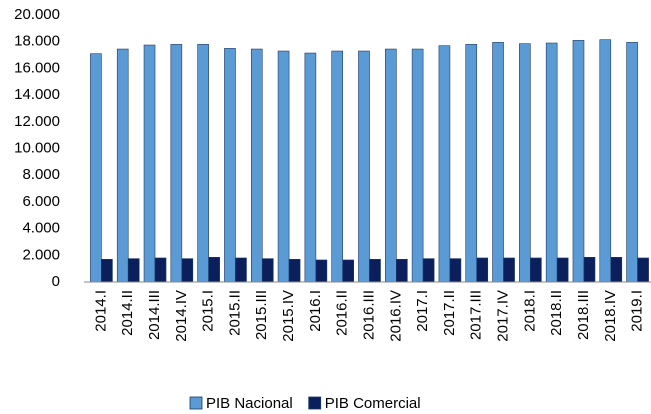 The width and height of the screenshot is (651, 414). I want to click on x-tick-label: 2015.II, so click(234, 313).